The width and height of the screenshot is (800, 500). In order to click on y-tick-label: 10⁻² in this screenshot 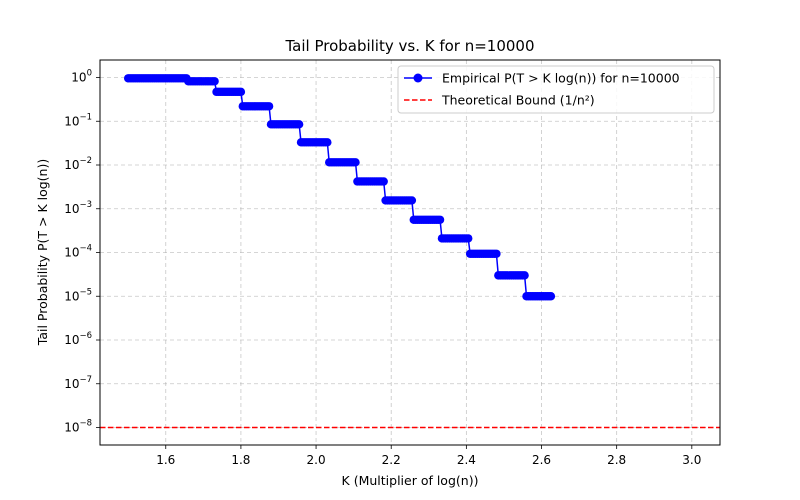, I will do `click(78, 164)`.